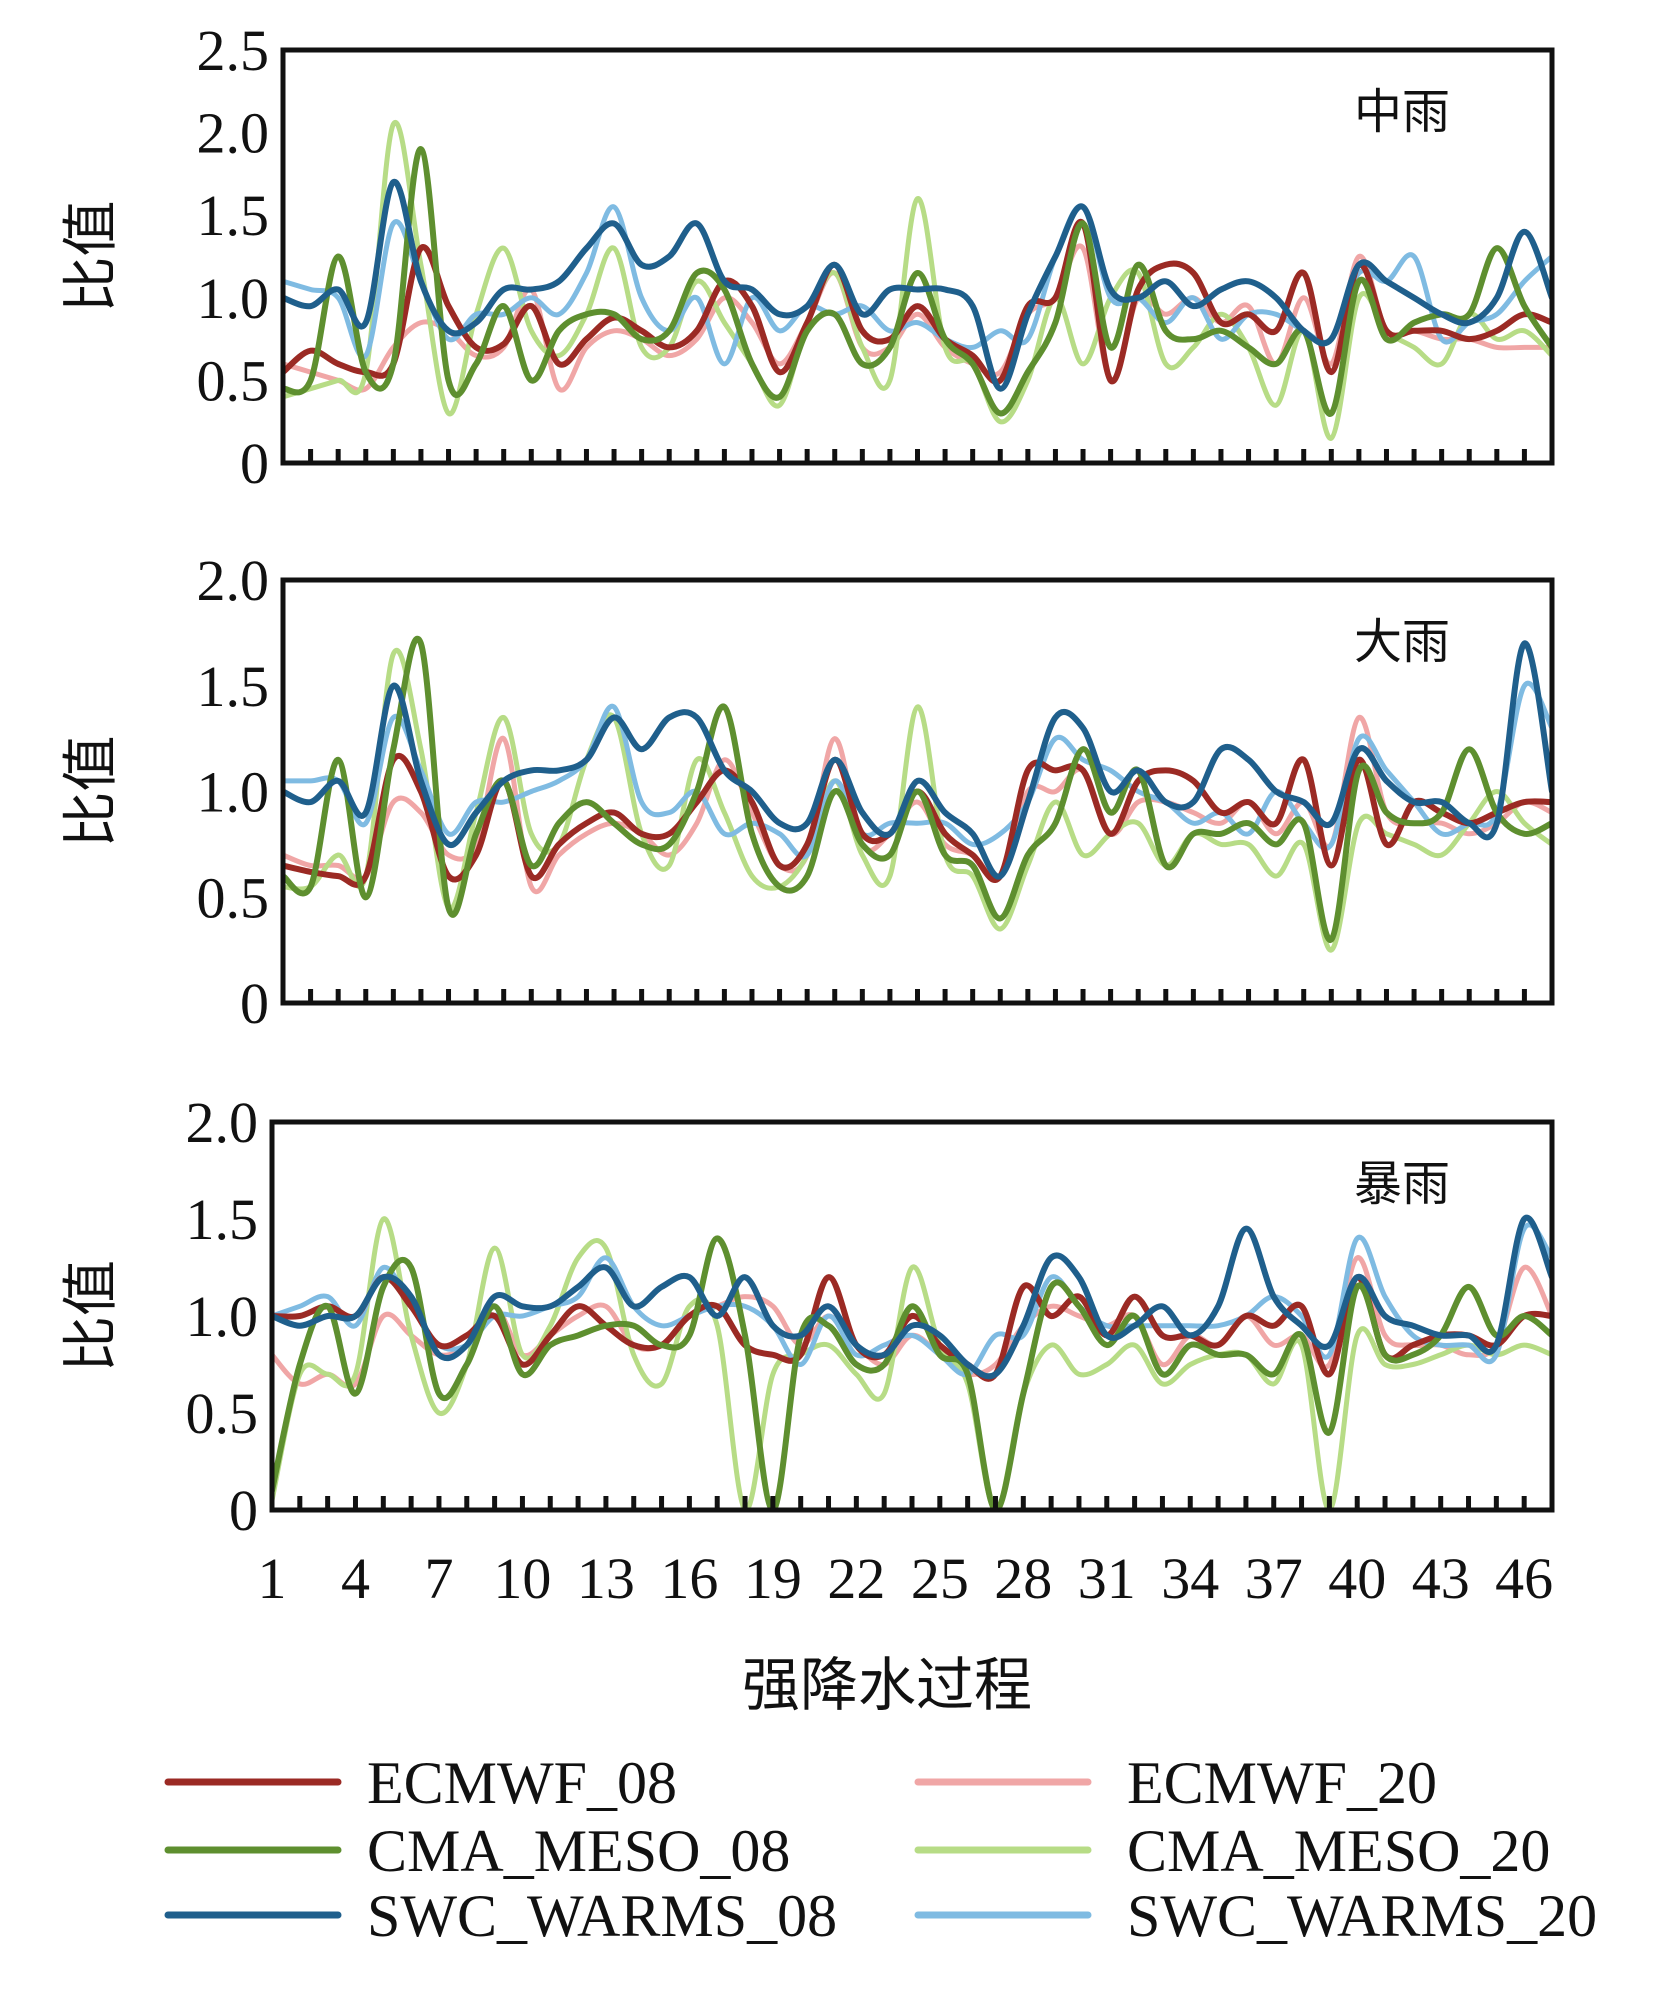  Describe the element at coordinates (1402, 642) in the screenshot. I see `panel-title: 大雨` at that location.